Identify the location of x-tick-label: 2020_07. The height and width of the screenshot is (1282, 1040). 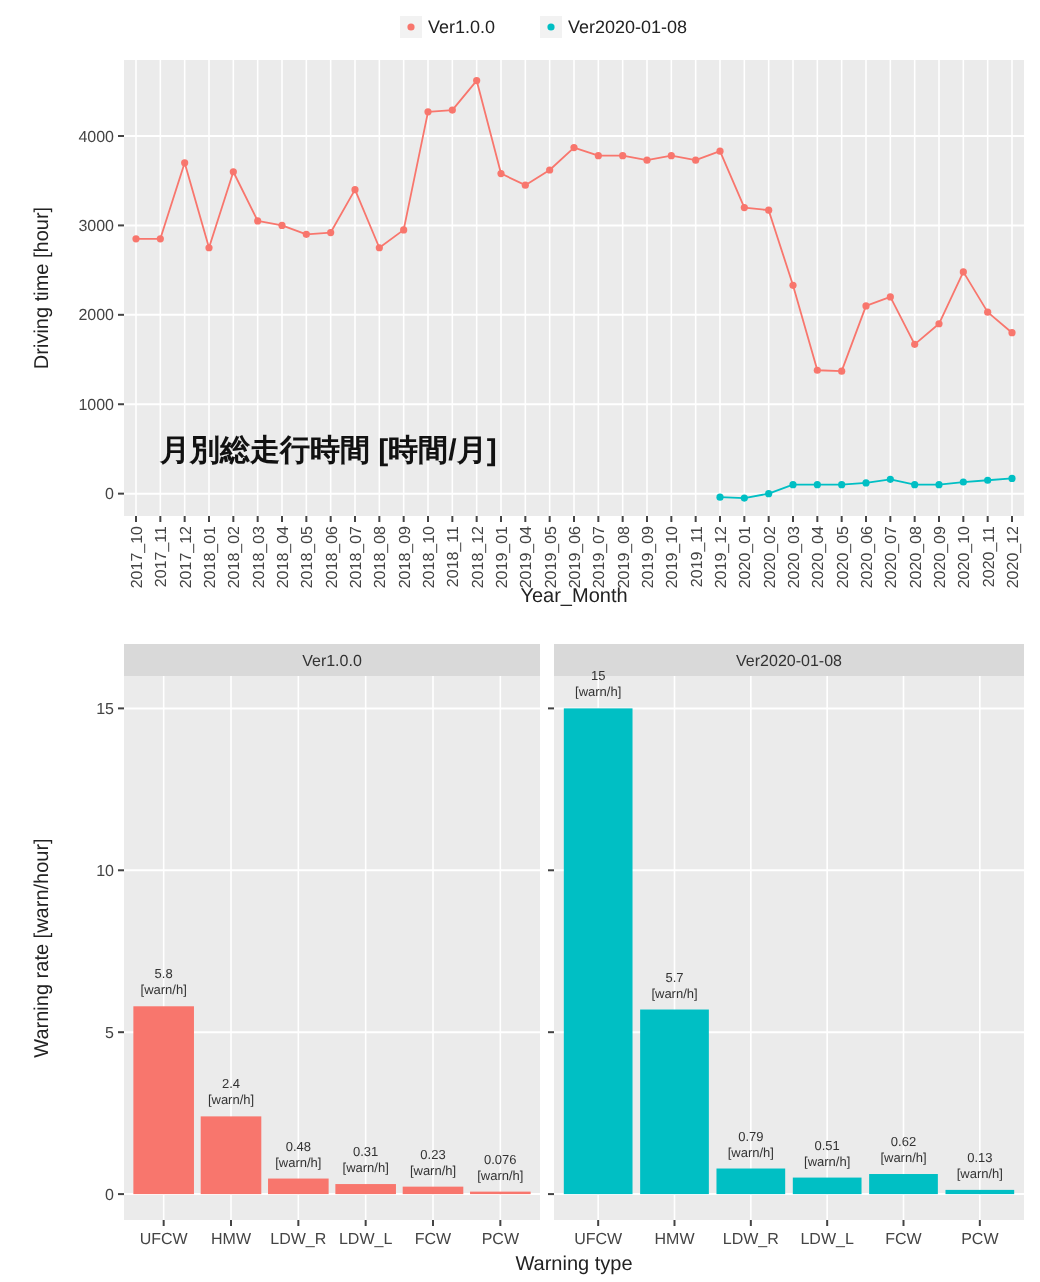
(891, 556).